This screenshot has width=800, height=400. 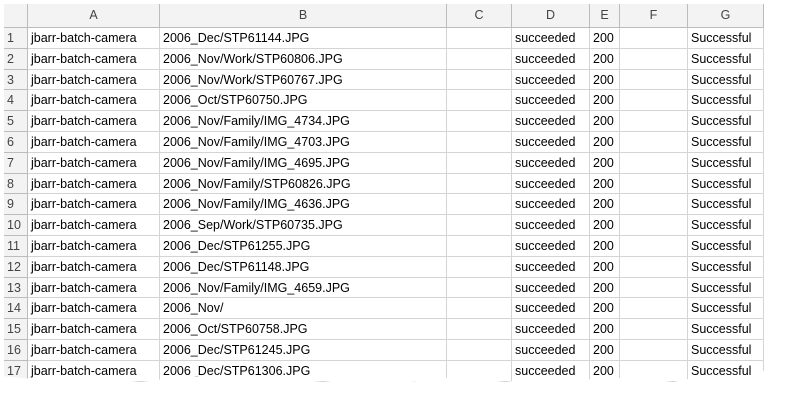 What do you see at coordinates (303, 80) in the screenshot?
I see `cell: 2006_Nov/Work/STP60767.JPG` at bounding box center [303, 80].